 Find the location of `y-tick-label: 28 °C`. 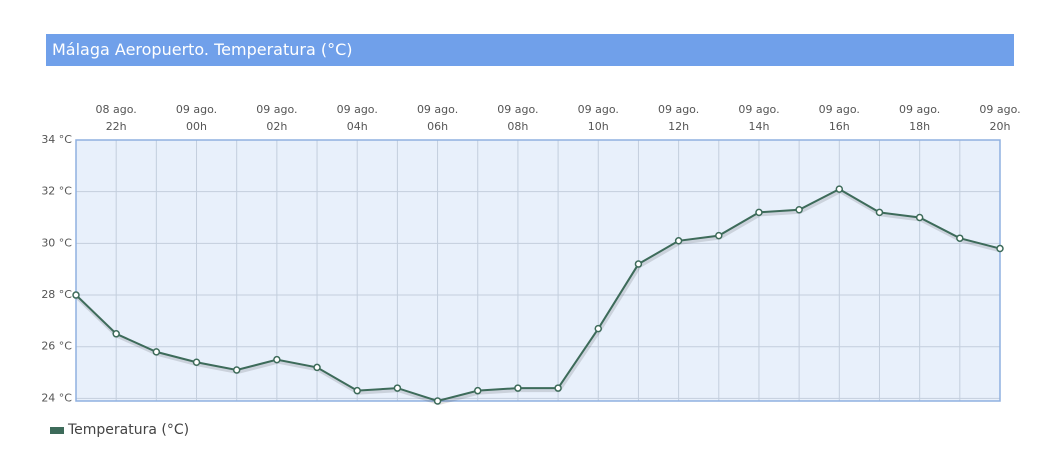

y-tick-label: 28 °C is located at coordinates (56, 294).